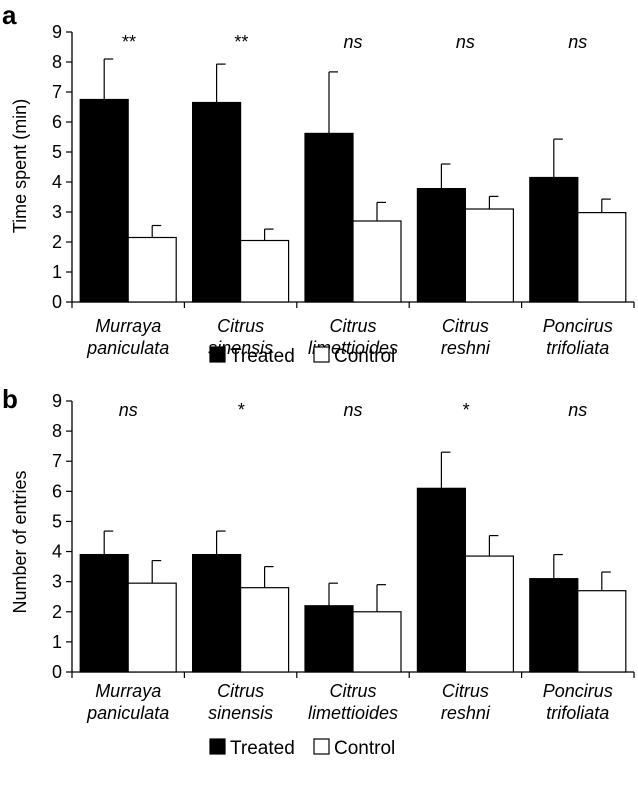  What do you see at coordinates (240, 713) in the screenshot?
I see `category-label: sinensis` at bounding box center [240, 713].